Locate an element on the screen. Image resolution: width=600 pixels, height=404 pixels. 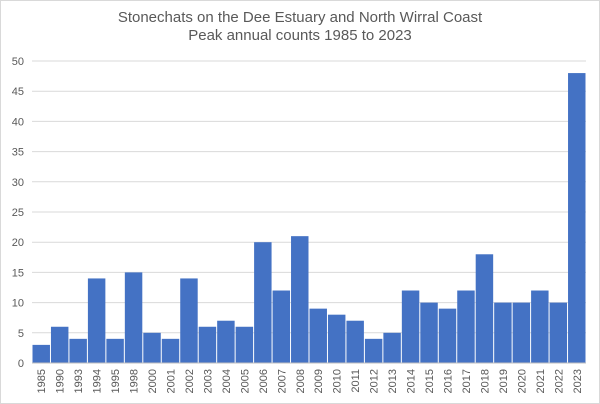
x-tick-label: 2002 is located at coordinates (190, 381).